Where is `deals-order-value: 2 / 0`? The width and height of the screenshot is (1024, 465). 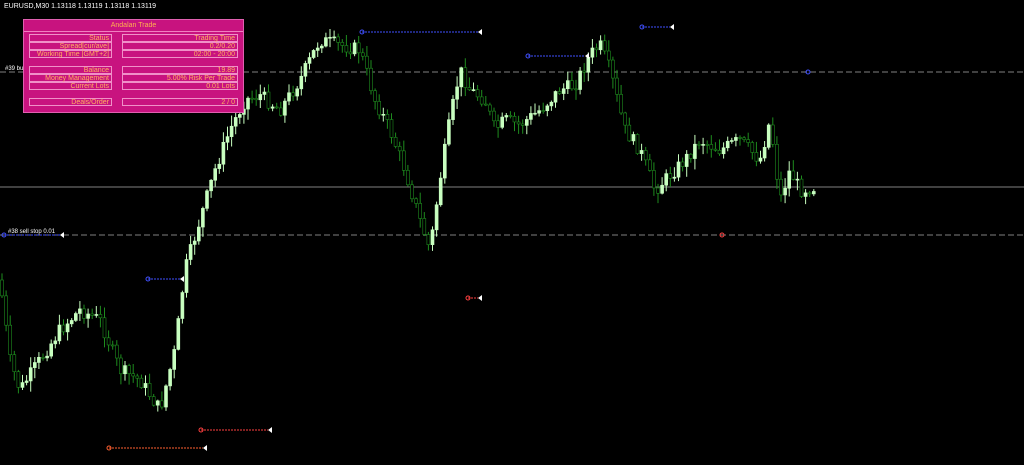
deals-order-value: 2 / 0 is located at coordinates (180, 102).